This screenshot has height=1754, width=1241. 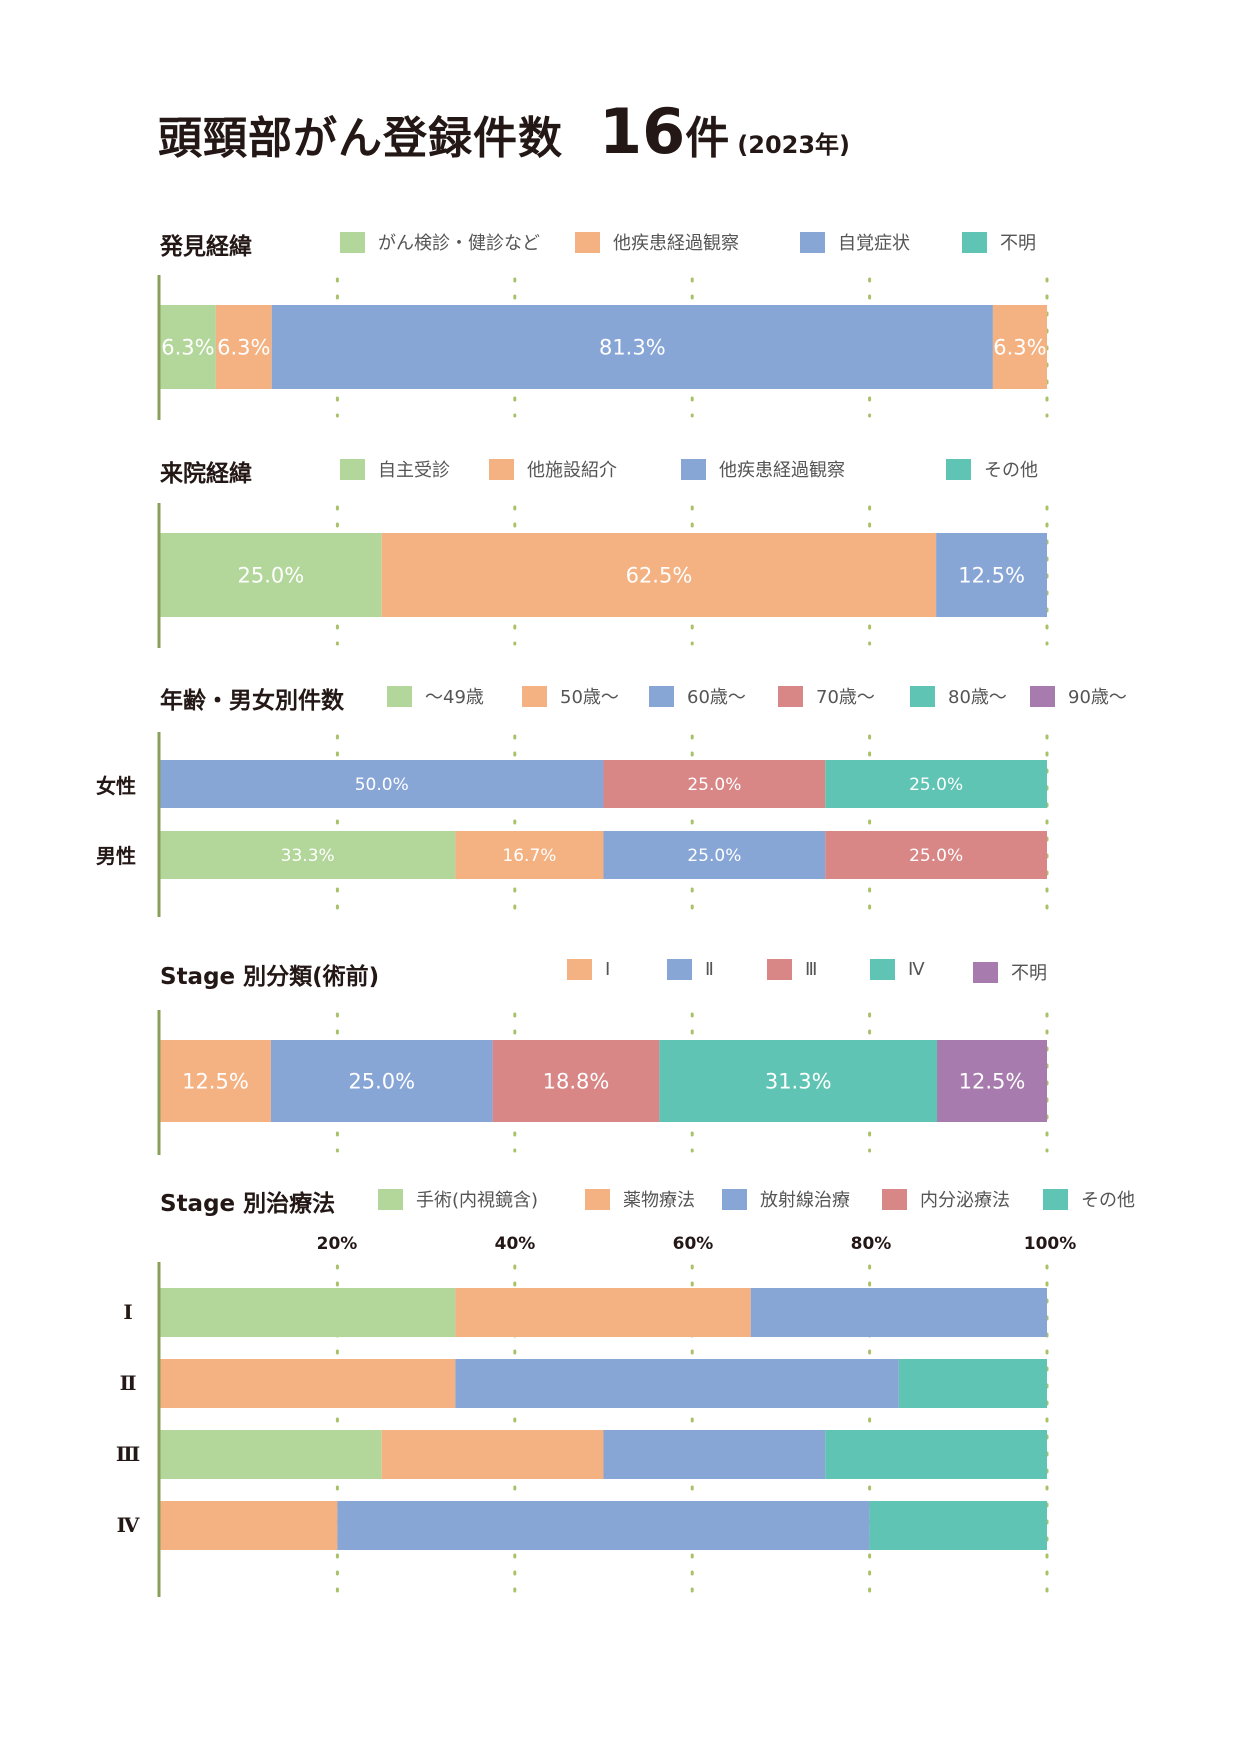 What do you see at coordinates (128, 1312) in the screenshot?
I see `row-label-stage-1: Ⅰ` at bounding box center [128, 1312].